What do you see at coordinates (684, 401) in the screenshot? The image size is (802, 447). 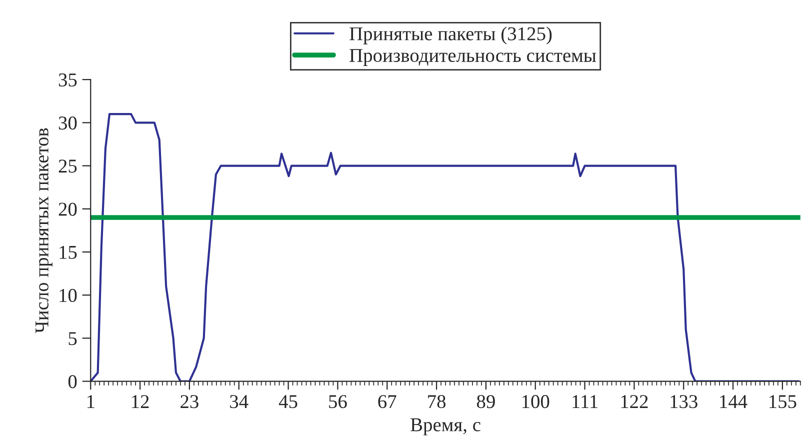 I see `x-tick-label: 133` at bounding box center [684, 401].